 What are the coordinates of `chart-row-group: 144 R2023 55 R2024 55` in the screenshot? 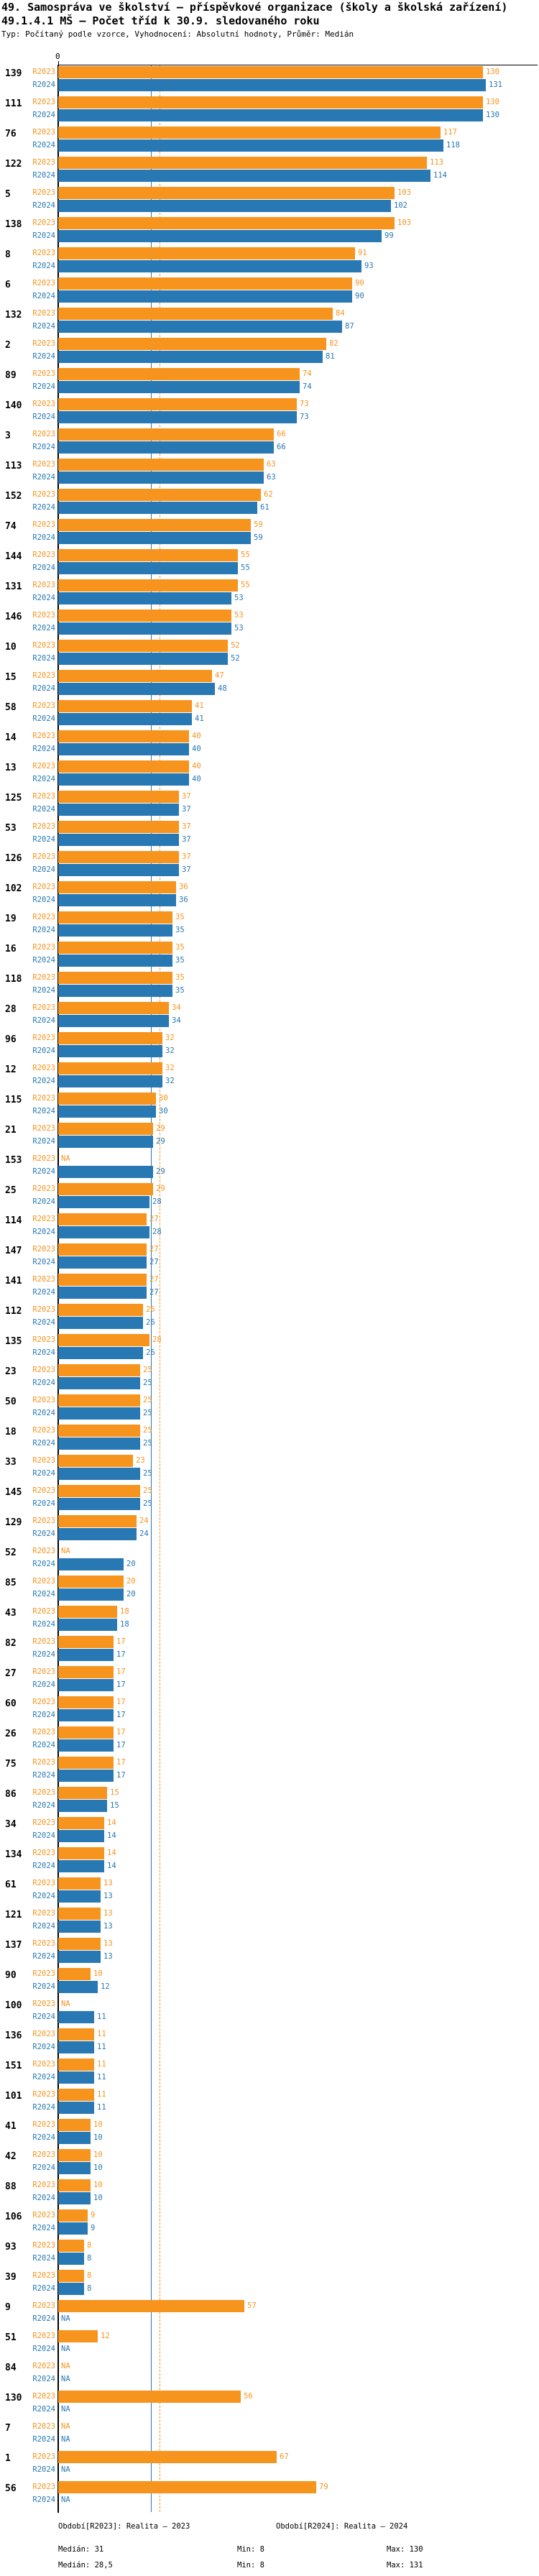 It's located at (269, 561).